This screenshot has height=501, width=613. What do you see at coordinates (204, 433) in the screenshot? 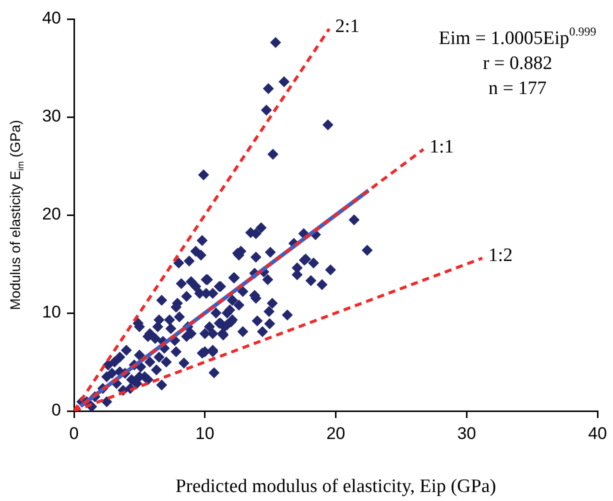
I see `x-tick-label: 10` at bounding box center [204, 433].